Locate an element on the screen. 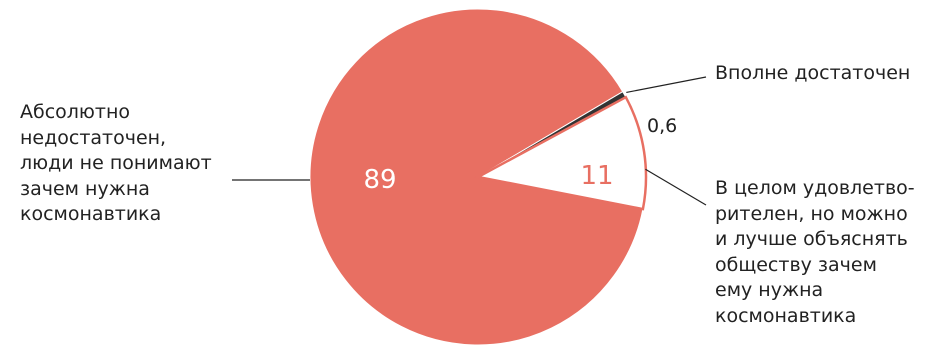 Image resolution: width=929 pixels, height=349 pixels. slice-label-sufficient: Вполне достаточен is located at coordinates (813, 73).